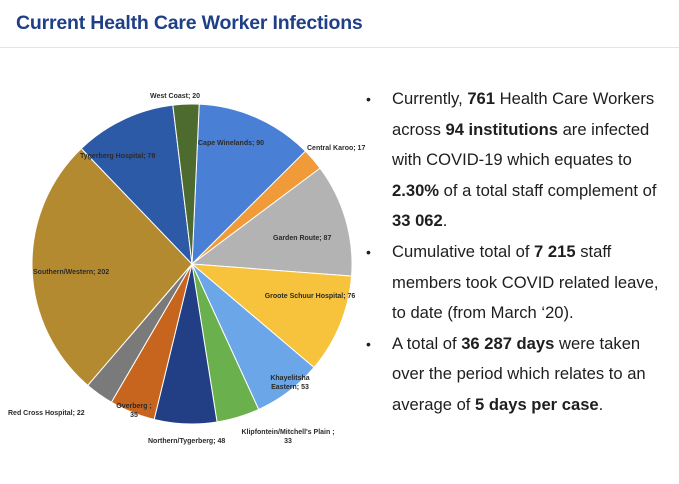 Image resolution: width=679 pixels, height=484 pixels. I want to click on pie-slice-west-coast, so click(186, 184).